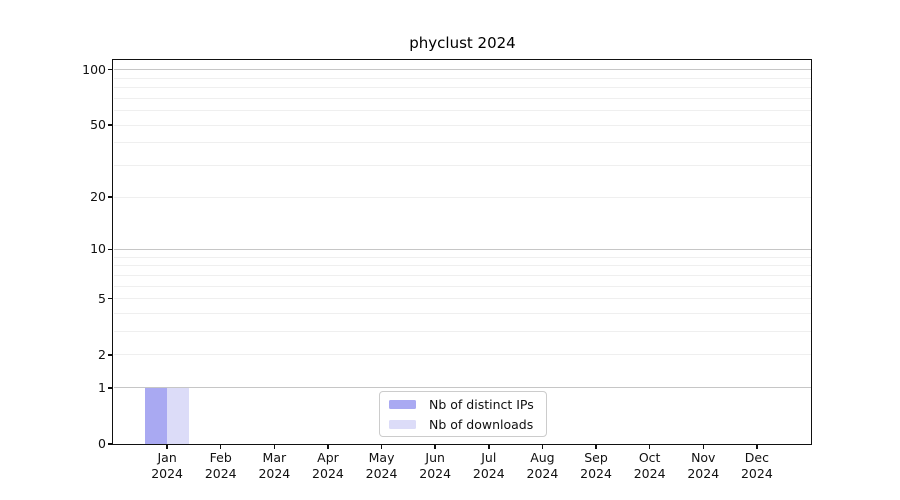  Describe the element at coordinates (156, 415) in the screenshot. I see `bar-distinct-ips-jan` at that location.